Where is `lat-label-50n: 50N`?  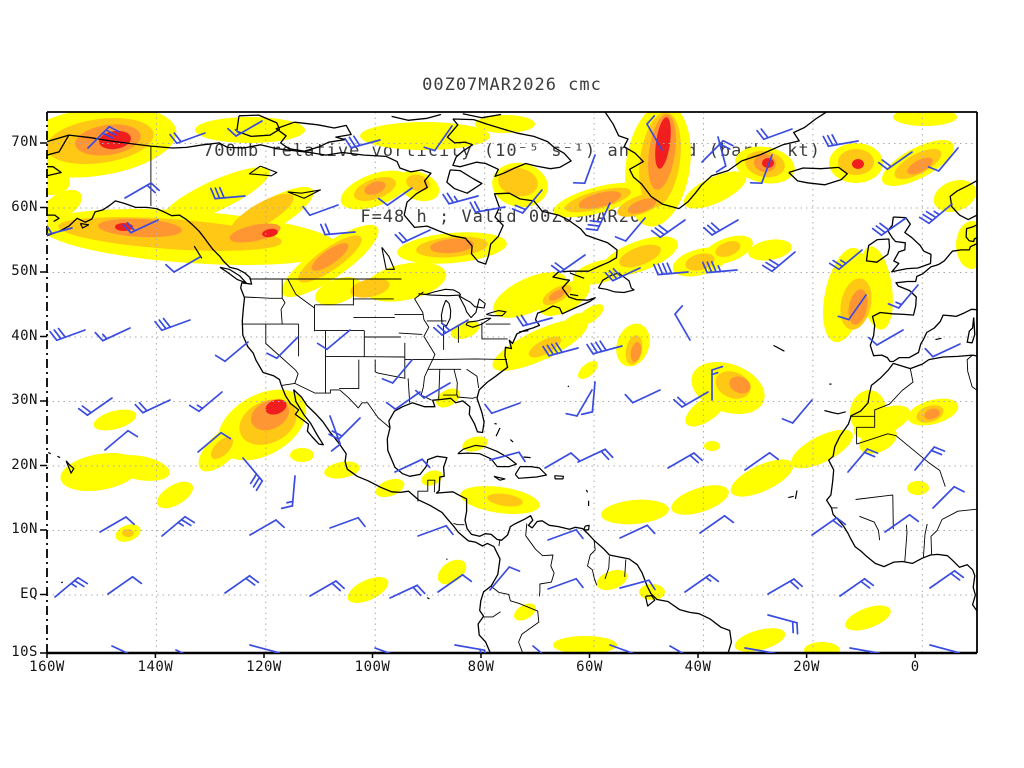 lat-label-50n: 50N is located at coordinates (24, 271).